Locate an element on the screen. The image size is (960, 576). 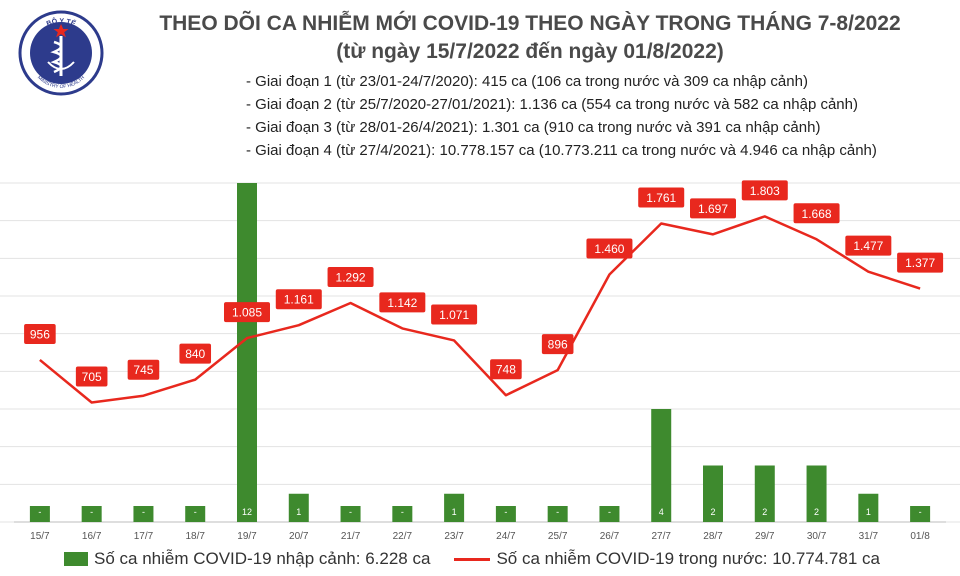
line-value-label: 1.161 is located at coordinates (299, 300).